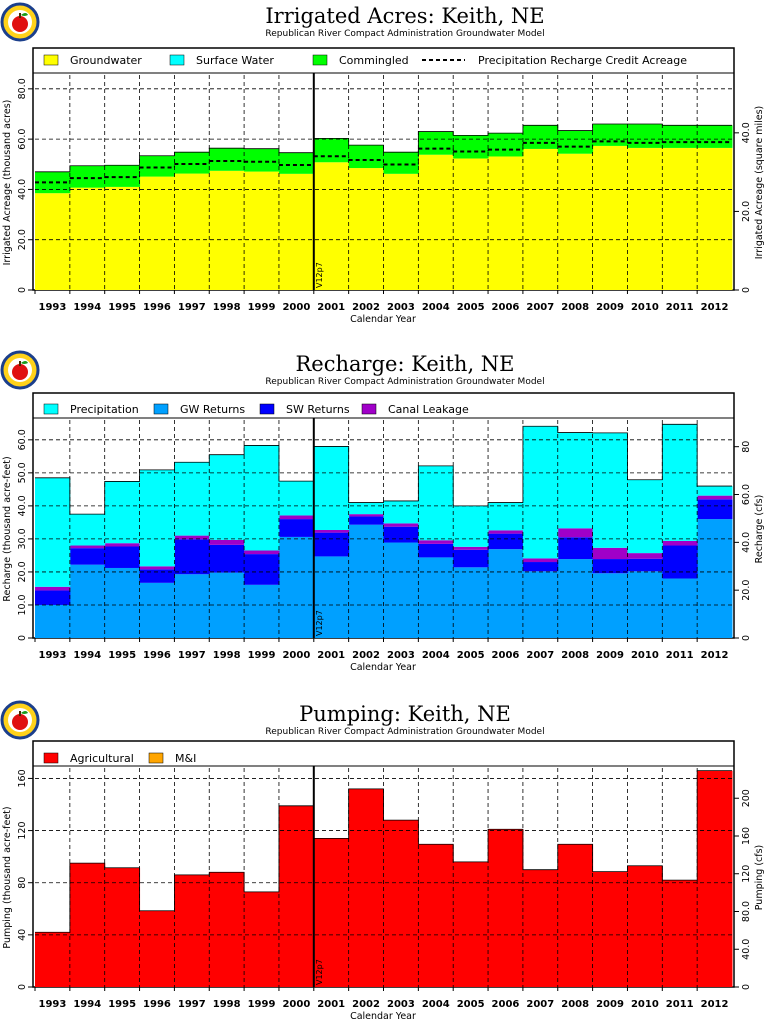  What do you see at coordinates (102, 758) in the screenshot?
I see `legend-label: Agricultural` at bounding box center [102, 758].